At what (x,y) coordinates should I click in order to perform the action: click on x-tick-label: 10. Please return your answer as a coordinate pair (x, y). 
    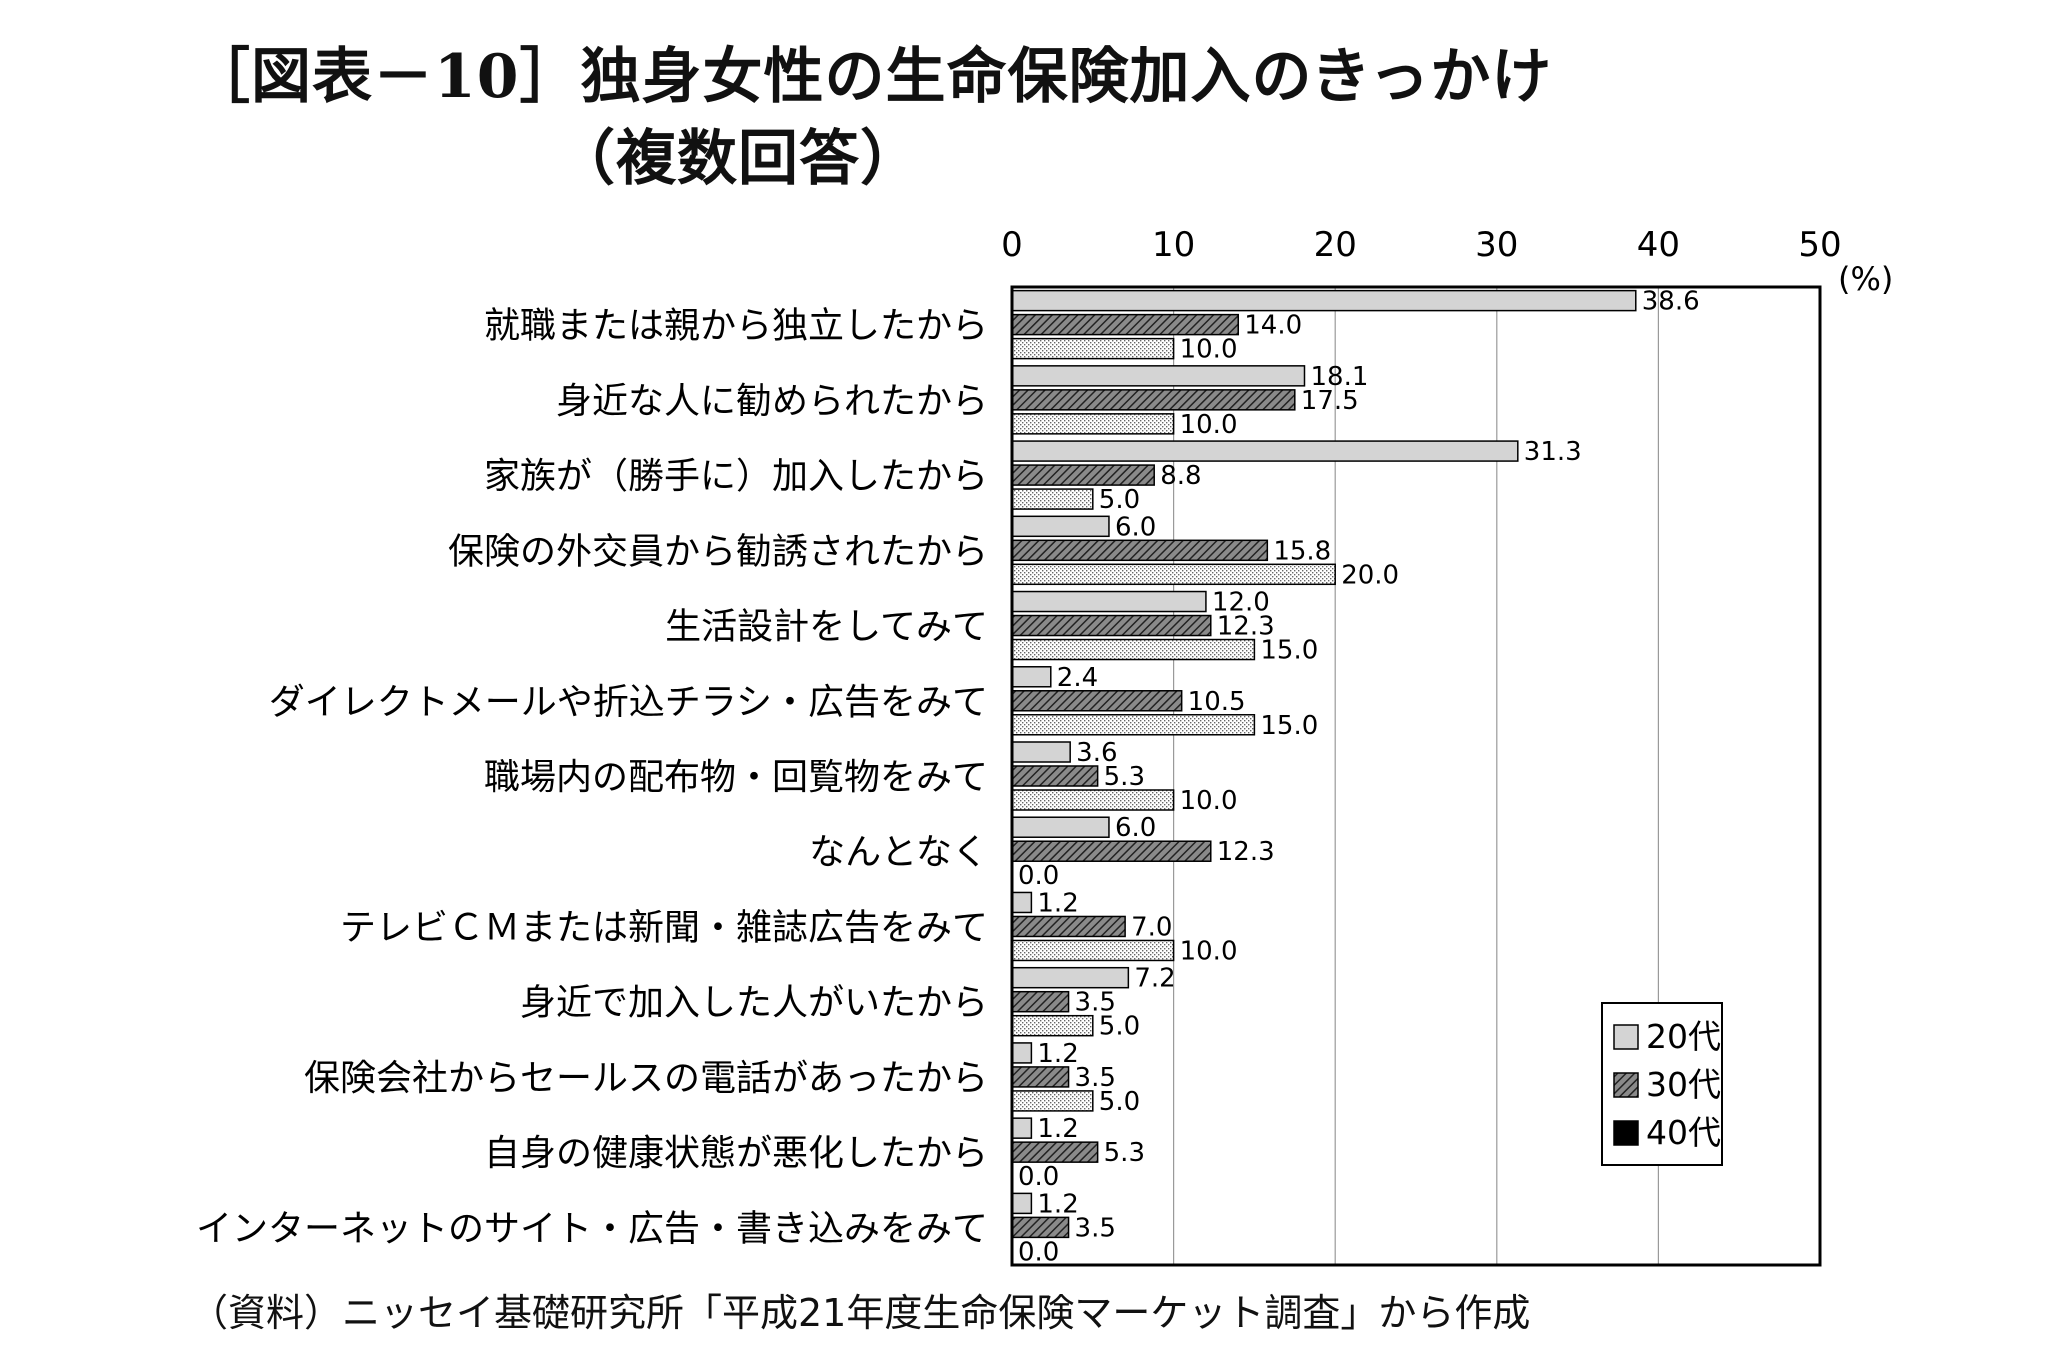
    Looking at the image, I should click on (1173, 245).